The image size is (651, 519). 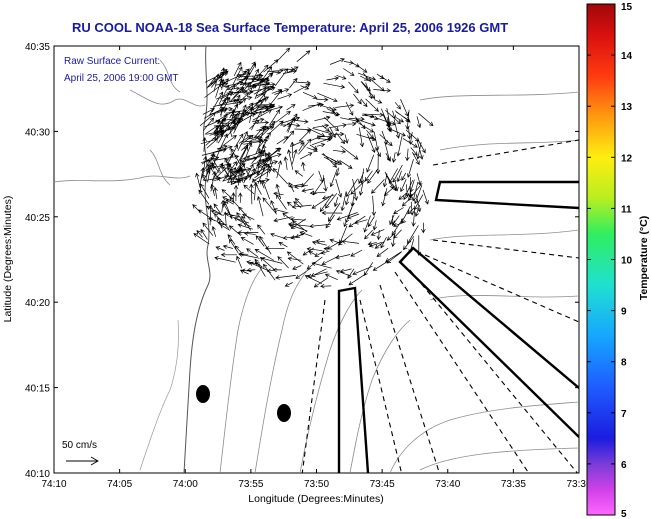 I want to click on colorbar-tick-label: 12, so click(x=627, y=158).